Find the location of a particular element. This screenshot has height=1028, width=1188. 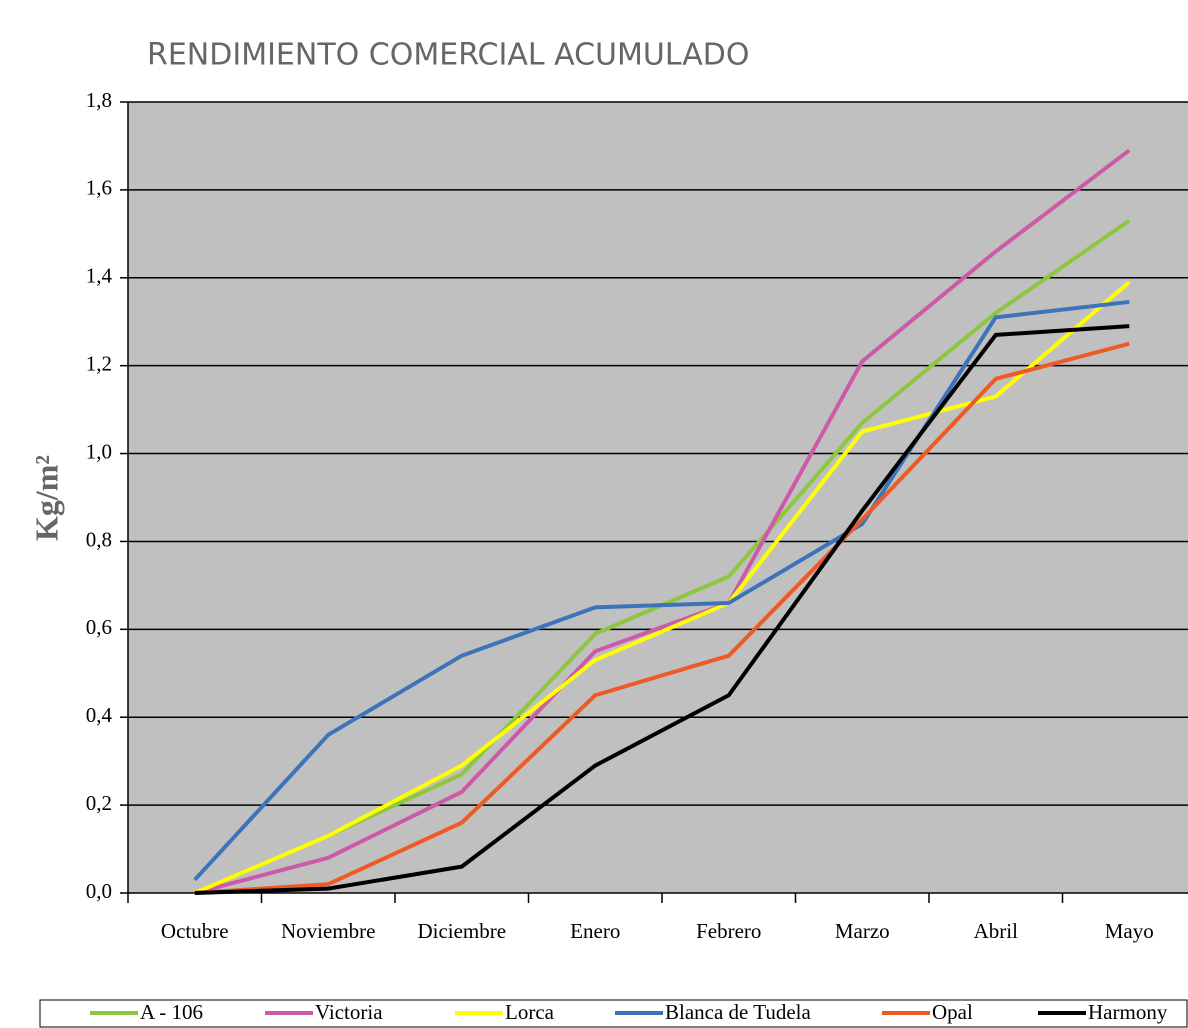

y-tick-label: 0,2 is located at coordinates (99, 803).